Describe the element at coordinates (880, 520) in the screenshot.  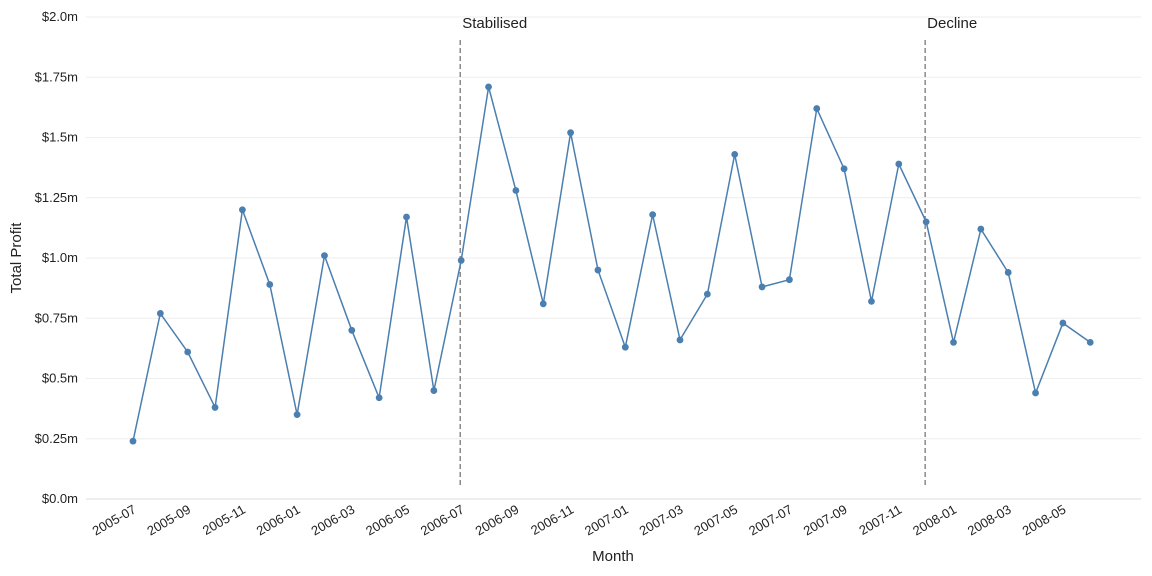
I see `x-tick-label: 2007-11` at that location.